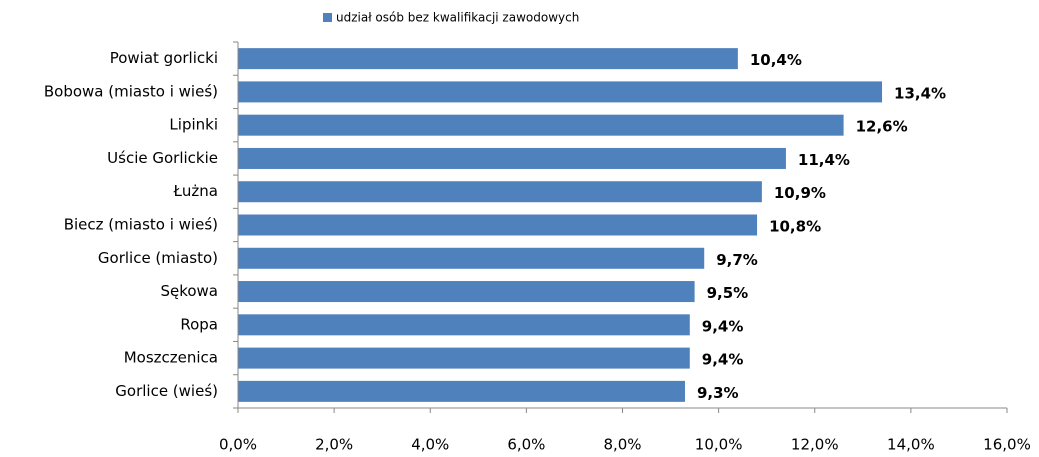 The height and width of the screenshot is (457, 1039). What do you see at coordinates (815, 445) in the screenshot?
I see `x-tick-label: 12,0%` at bounding box center [815, 445].